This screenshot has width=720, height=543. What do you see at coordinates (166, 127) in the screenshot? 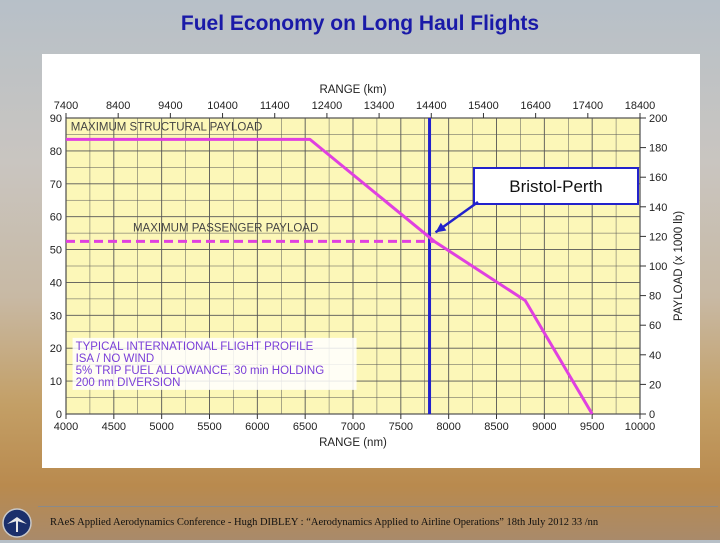
I see `series-label-structural: MAXIMUM STRUCTURAL PAYLOAD` at bounding box center [166, 127].